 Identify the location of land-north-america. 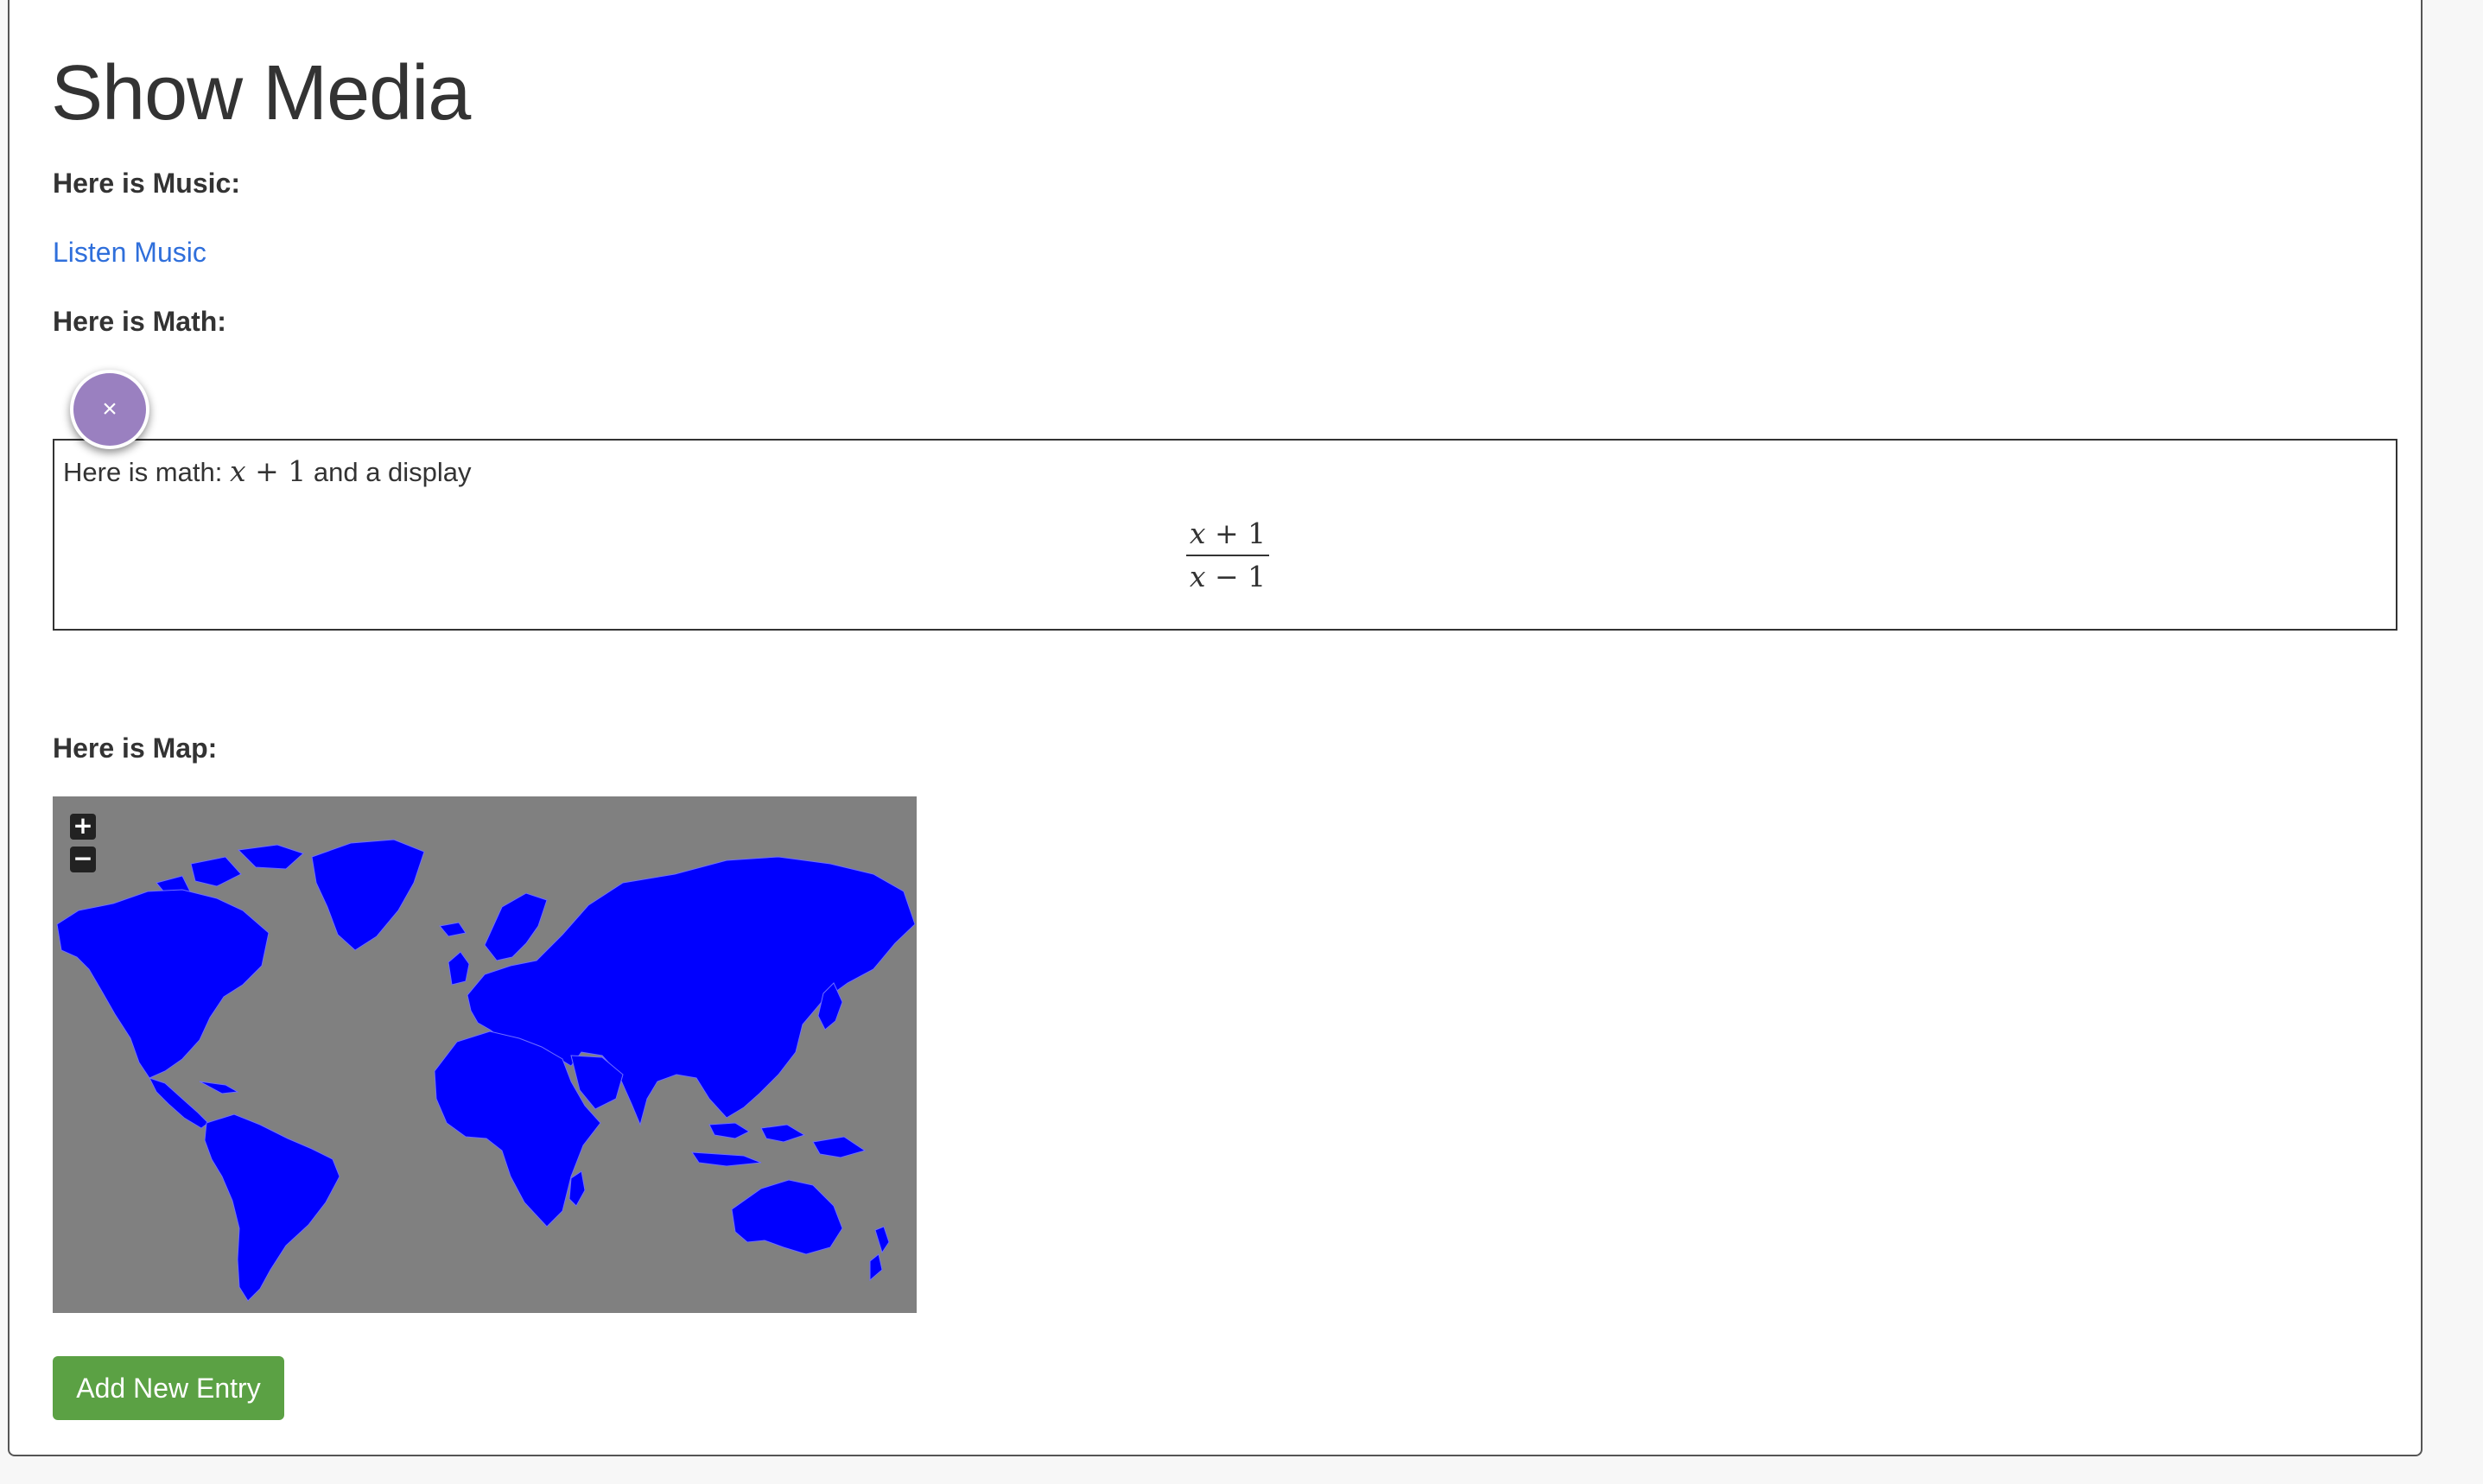
(163, 984).